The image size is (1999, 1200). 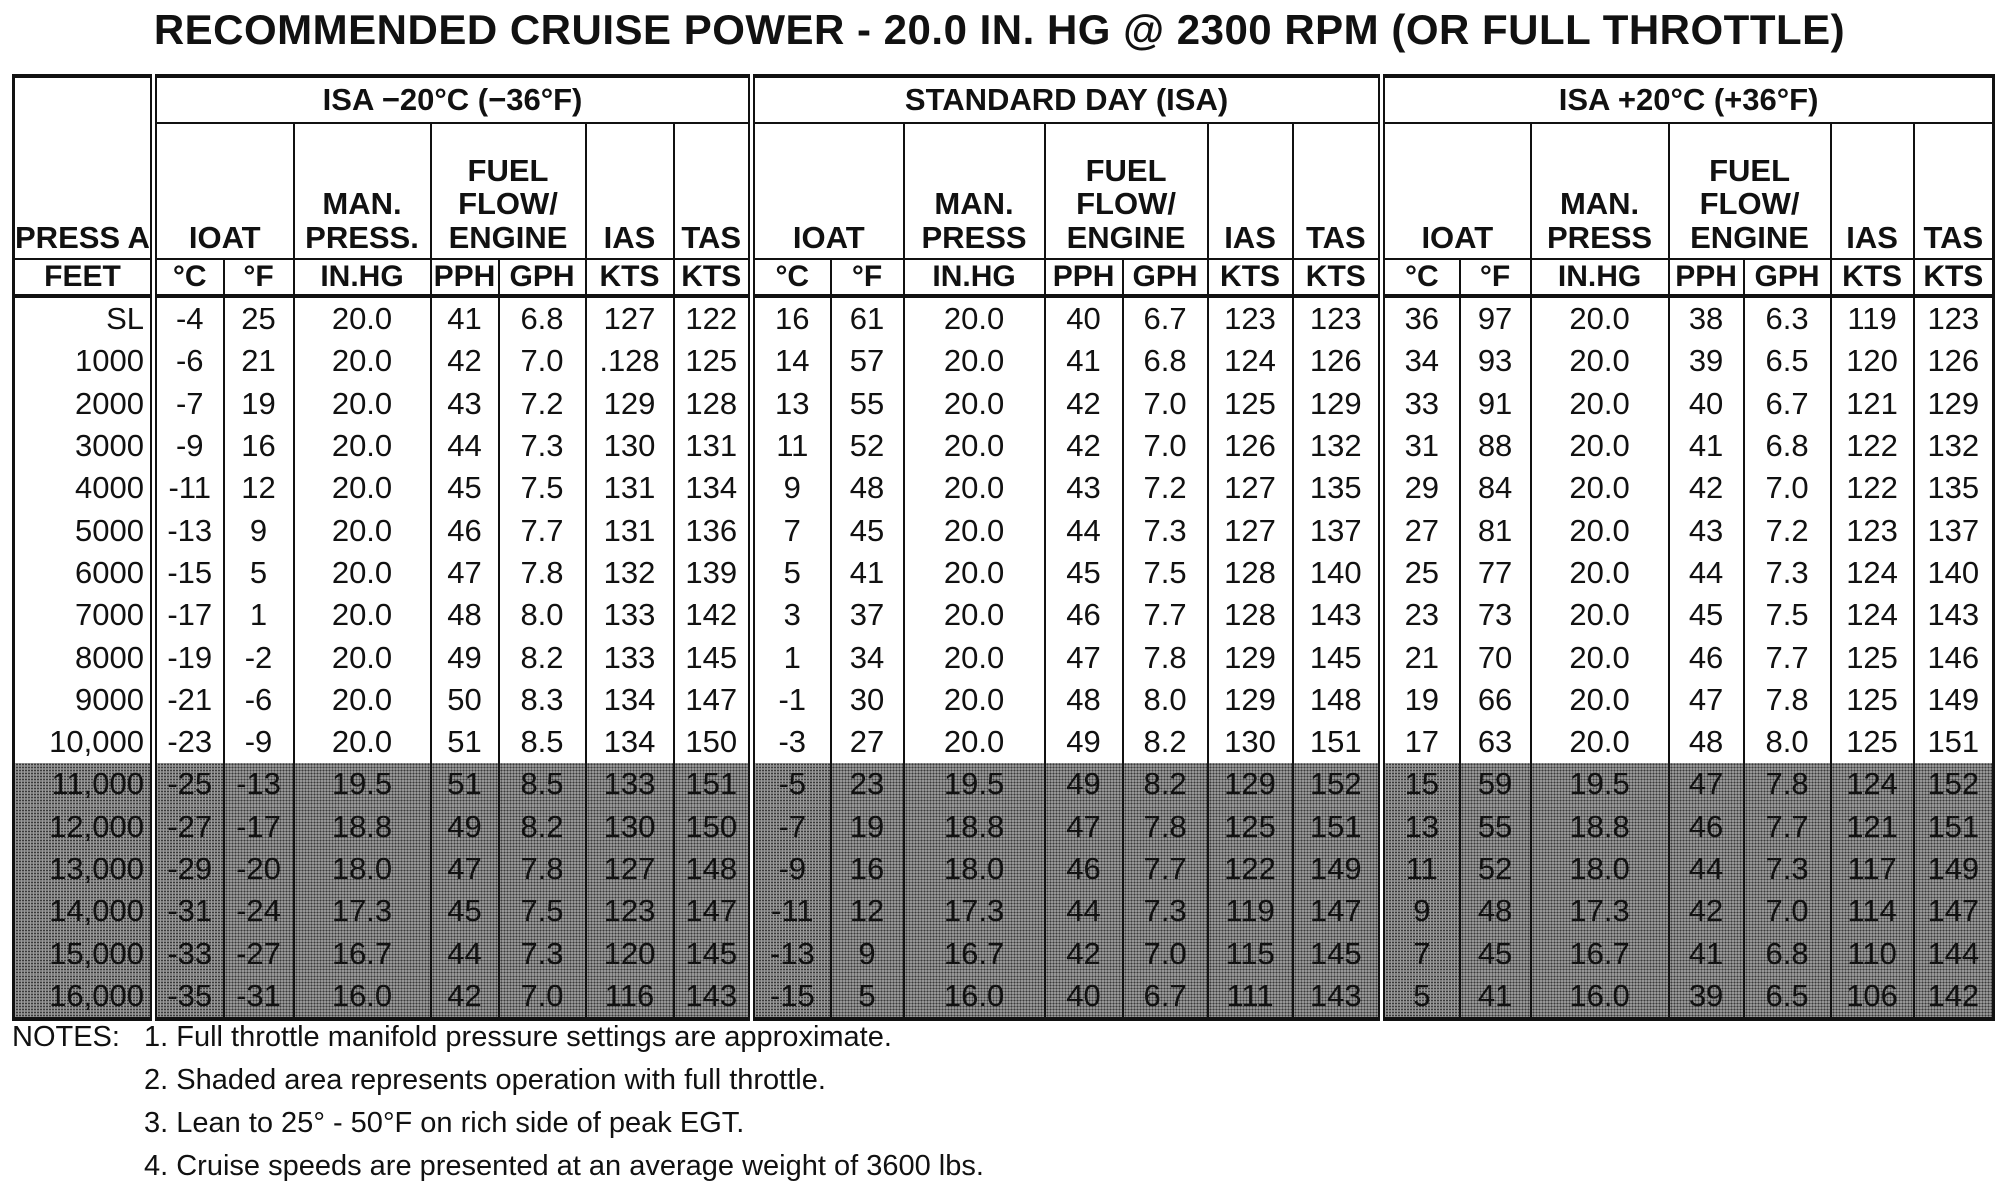 What do you see at coordinates (866, 997) in the screenshot?
I see `ioat-f-cell: 5` at bounding box center [866, 997].